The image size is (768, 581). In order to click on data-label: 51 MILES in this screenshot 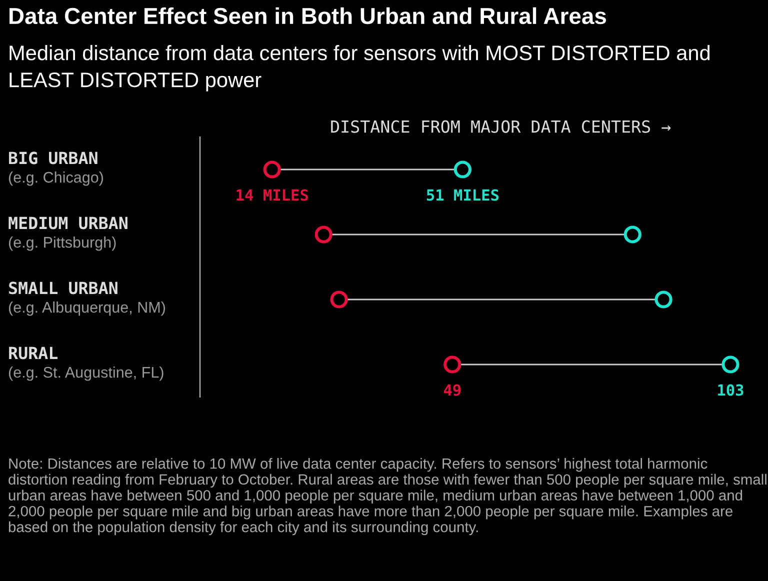, I will do `click(462, 195)`.